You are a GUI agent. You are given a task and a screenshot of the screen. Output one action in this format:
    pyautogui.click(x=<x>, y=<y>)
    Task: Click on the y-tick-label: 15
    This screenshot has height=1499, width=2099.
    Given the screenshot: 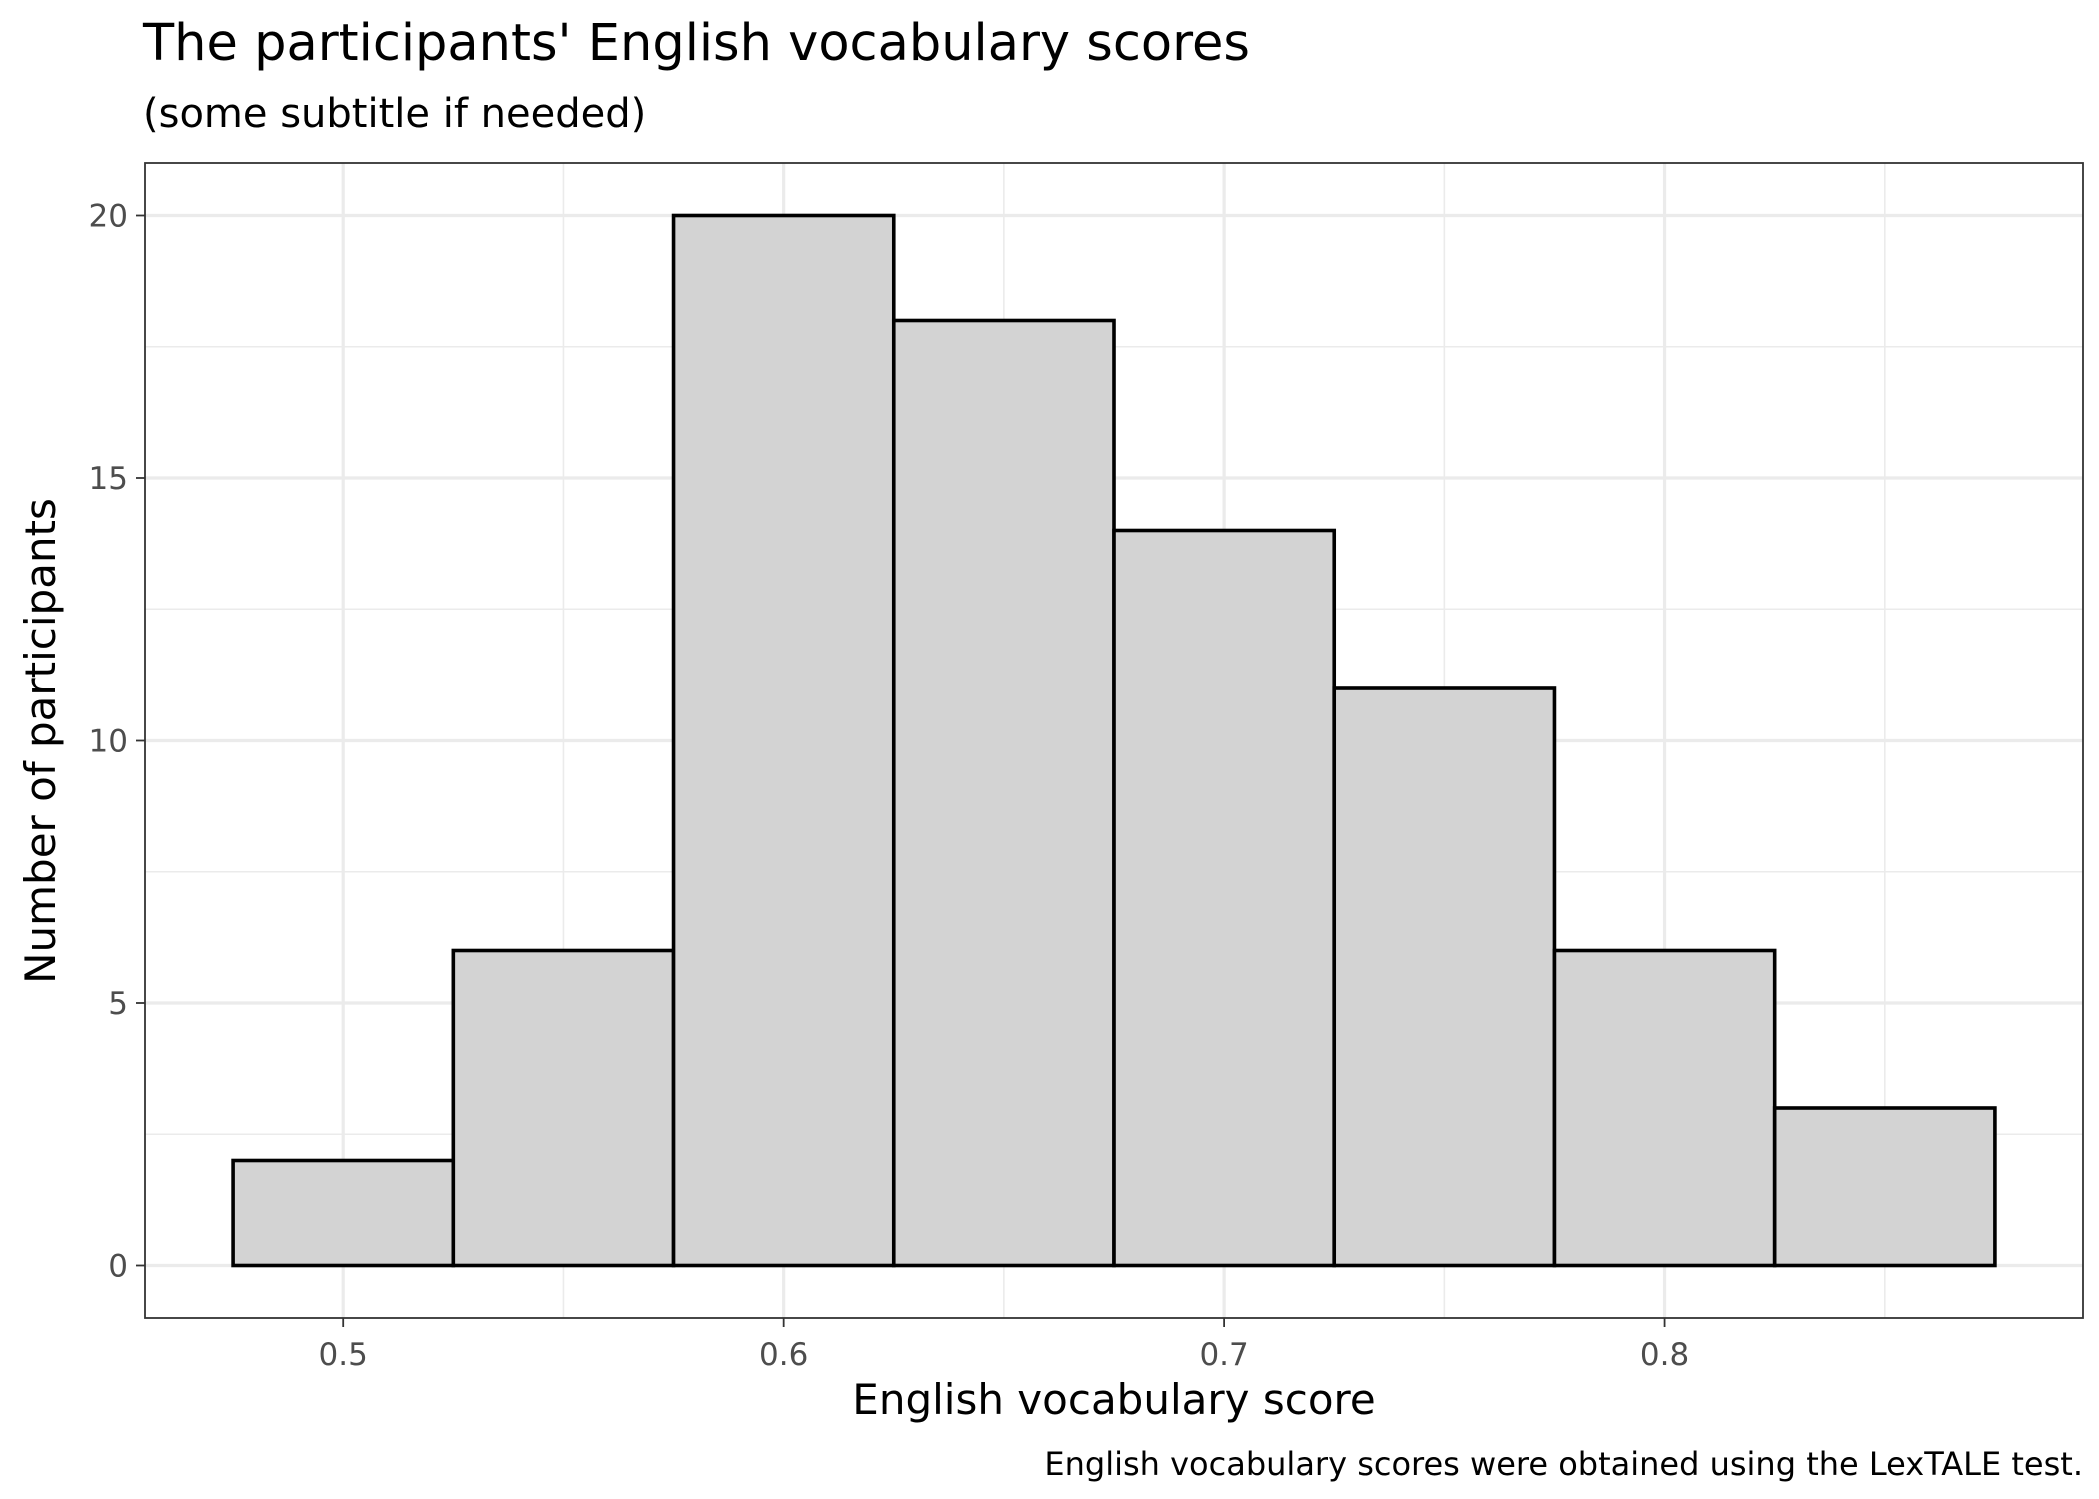 What is the action you would take?
    pyautogui.click(x=108, y=479)
    